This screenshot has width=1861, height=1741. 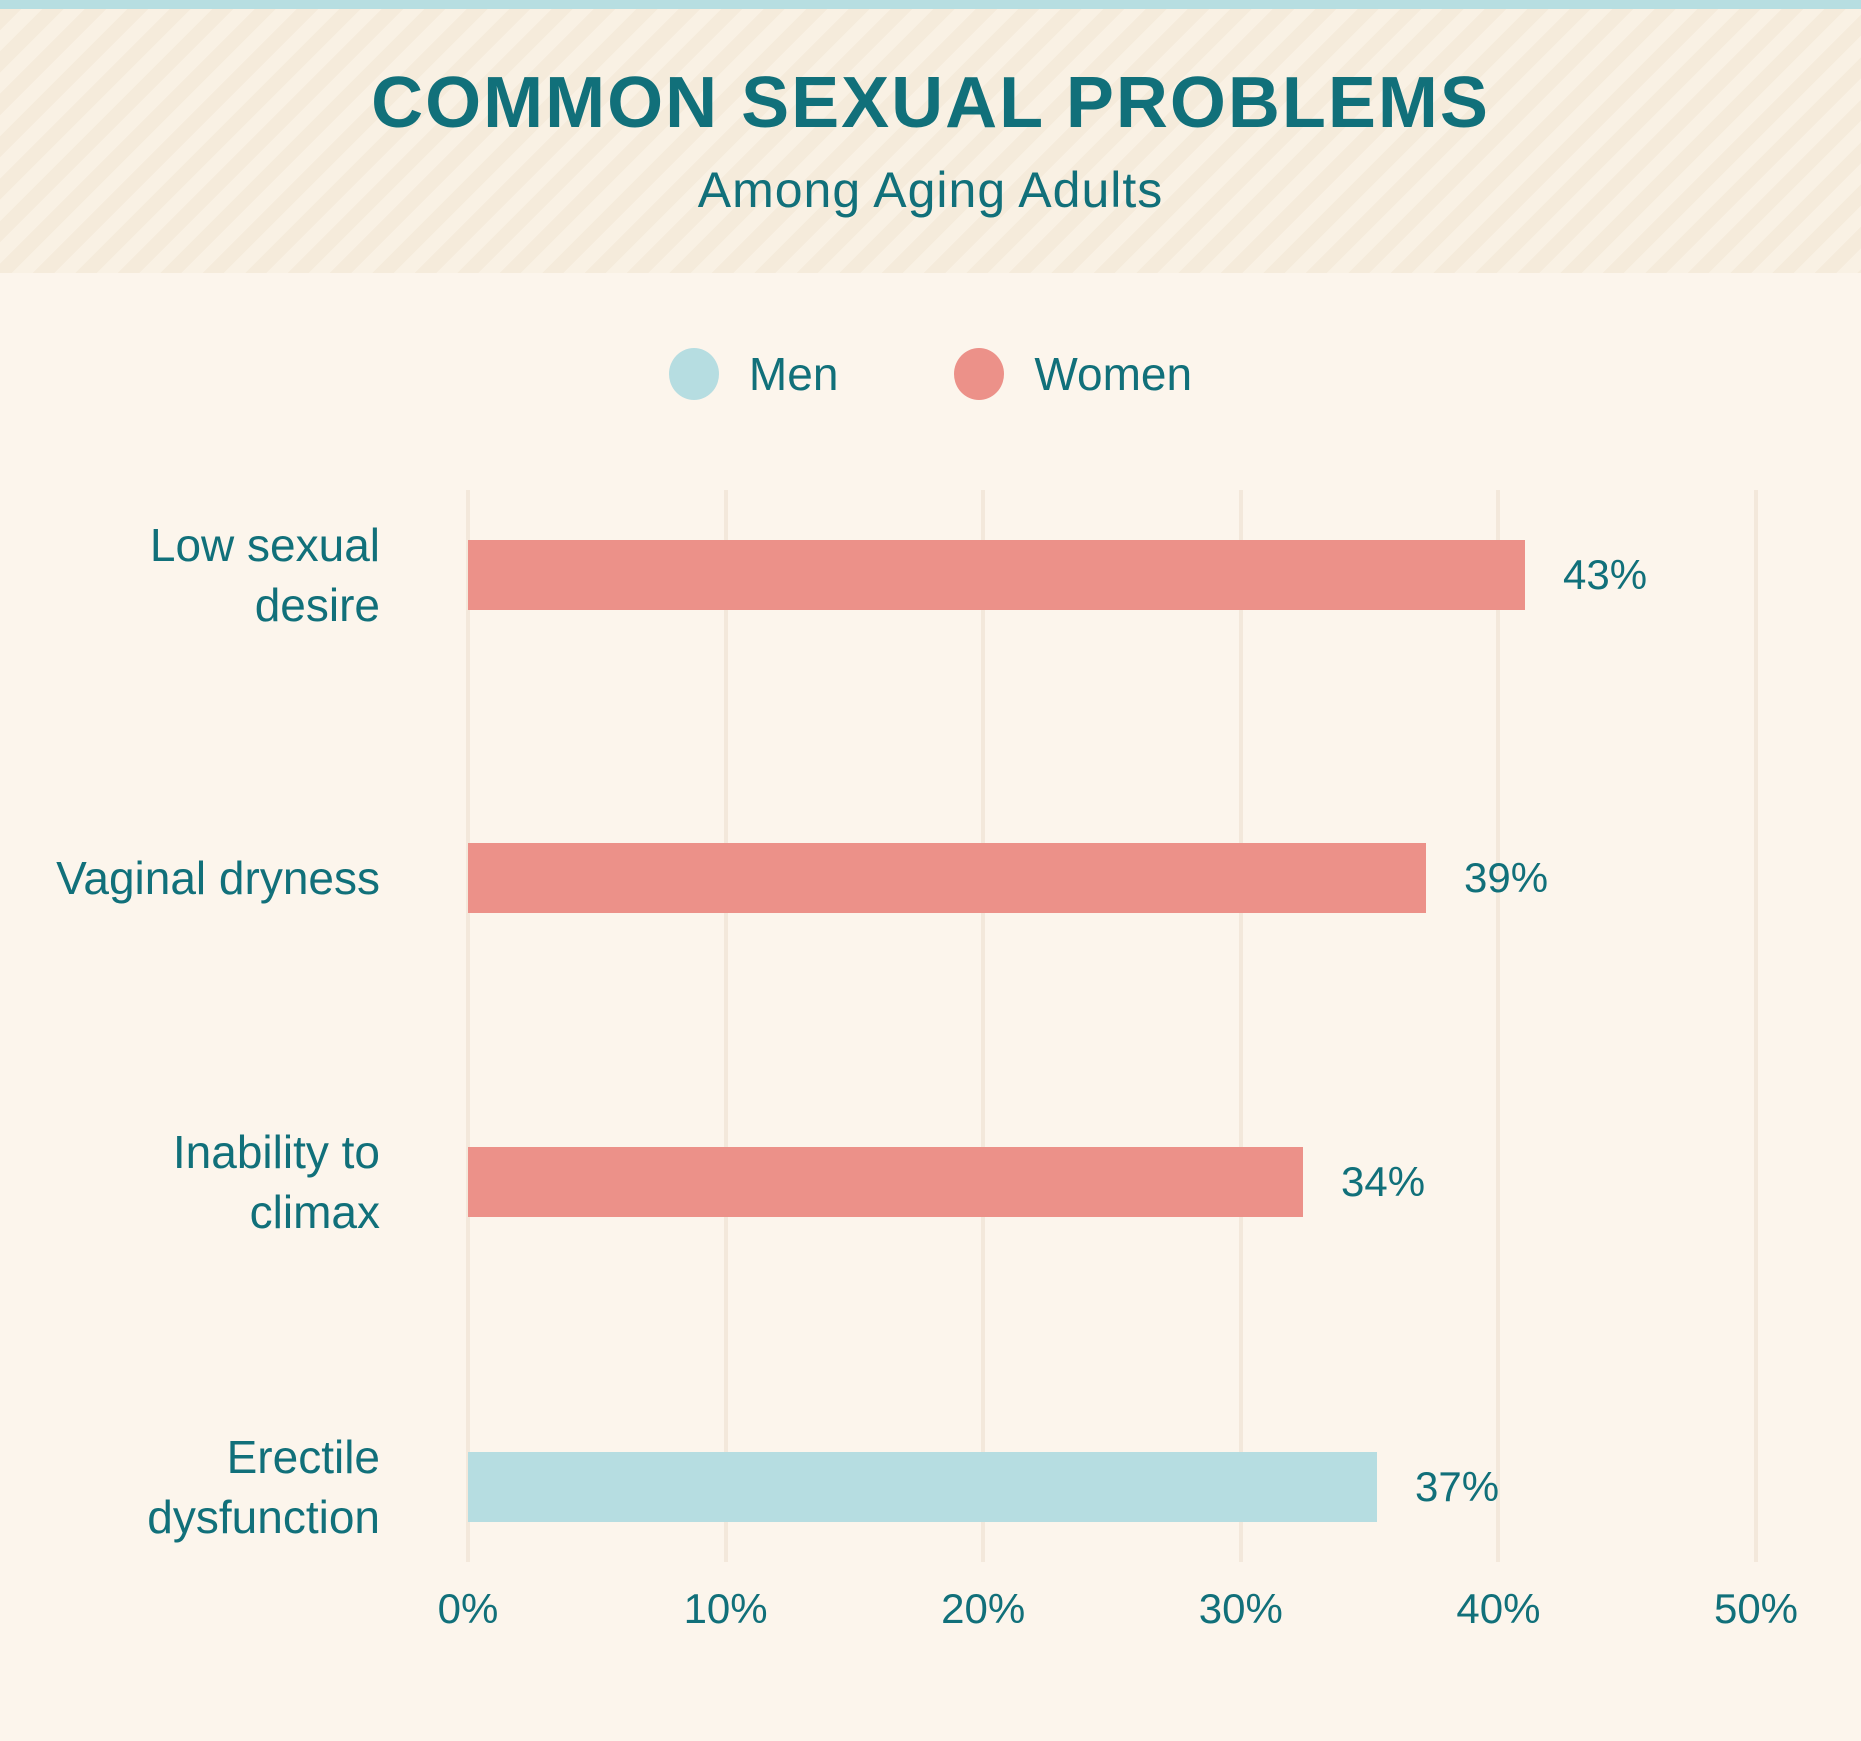 What do you see at coordinates (1383, 1181) in the screenshot?
I see `value-label: 34%` at bounding box center [1383, 1181].